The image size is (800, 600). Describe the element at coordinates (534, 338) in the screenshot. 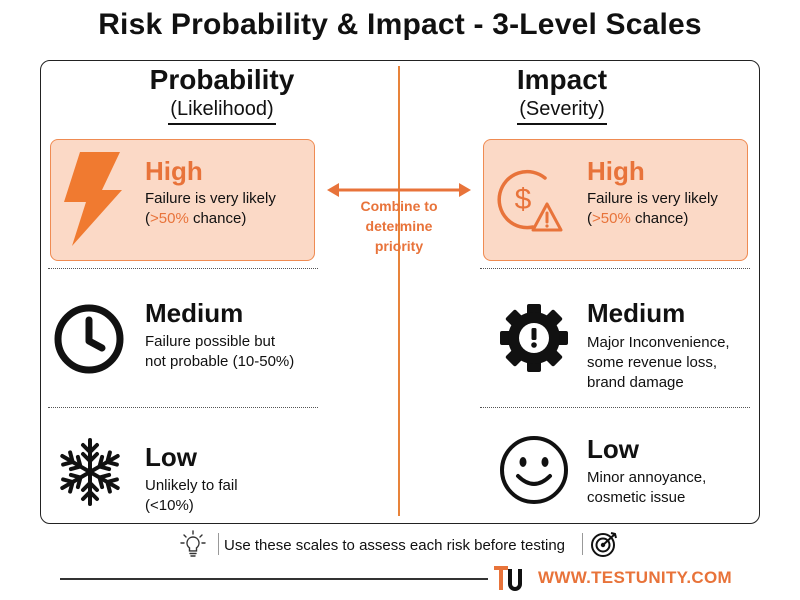

I see `gear-alert-icon` at that location.